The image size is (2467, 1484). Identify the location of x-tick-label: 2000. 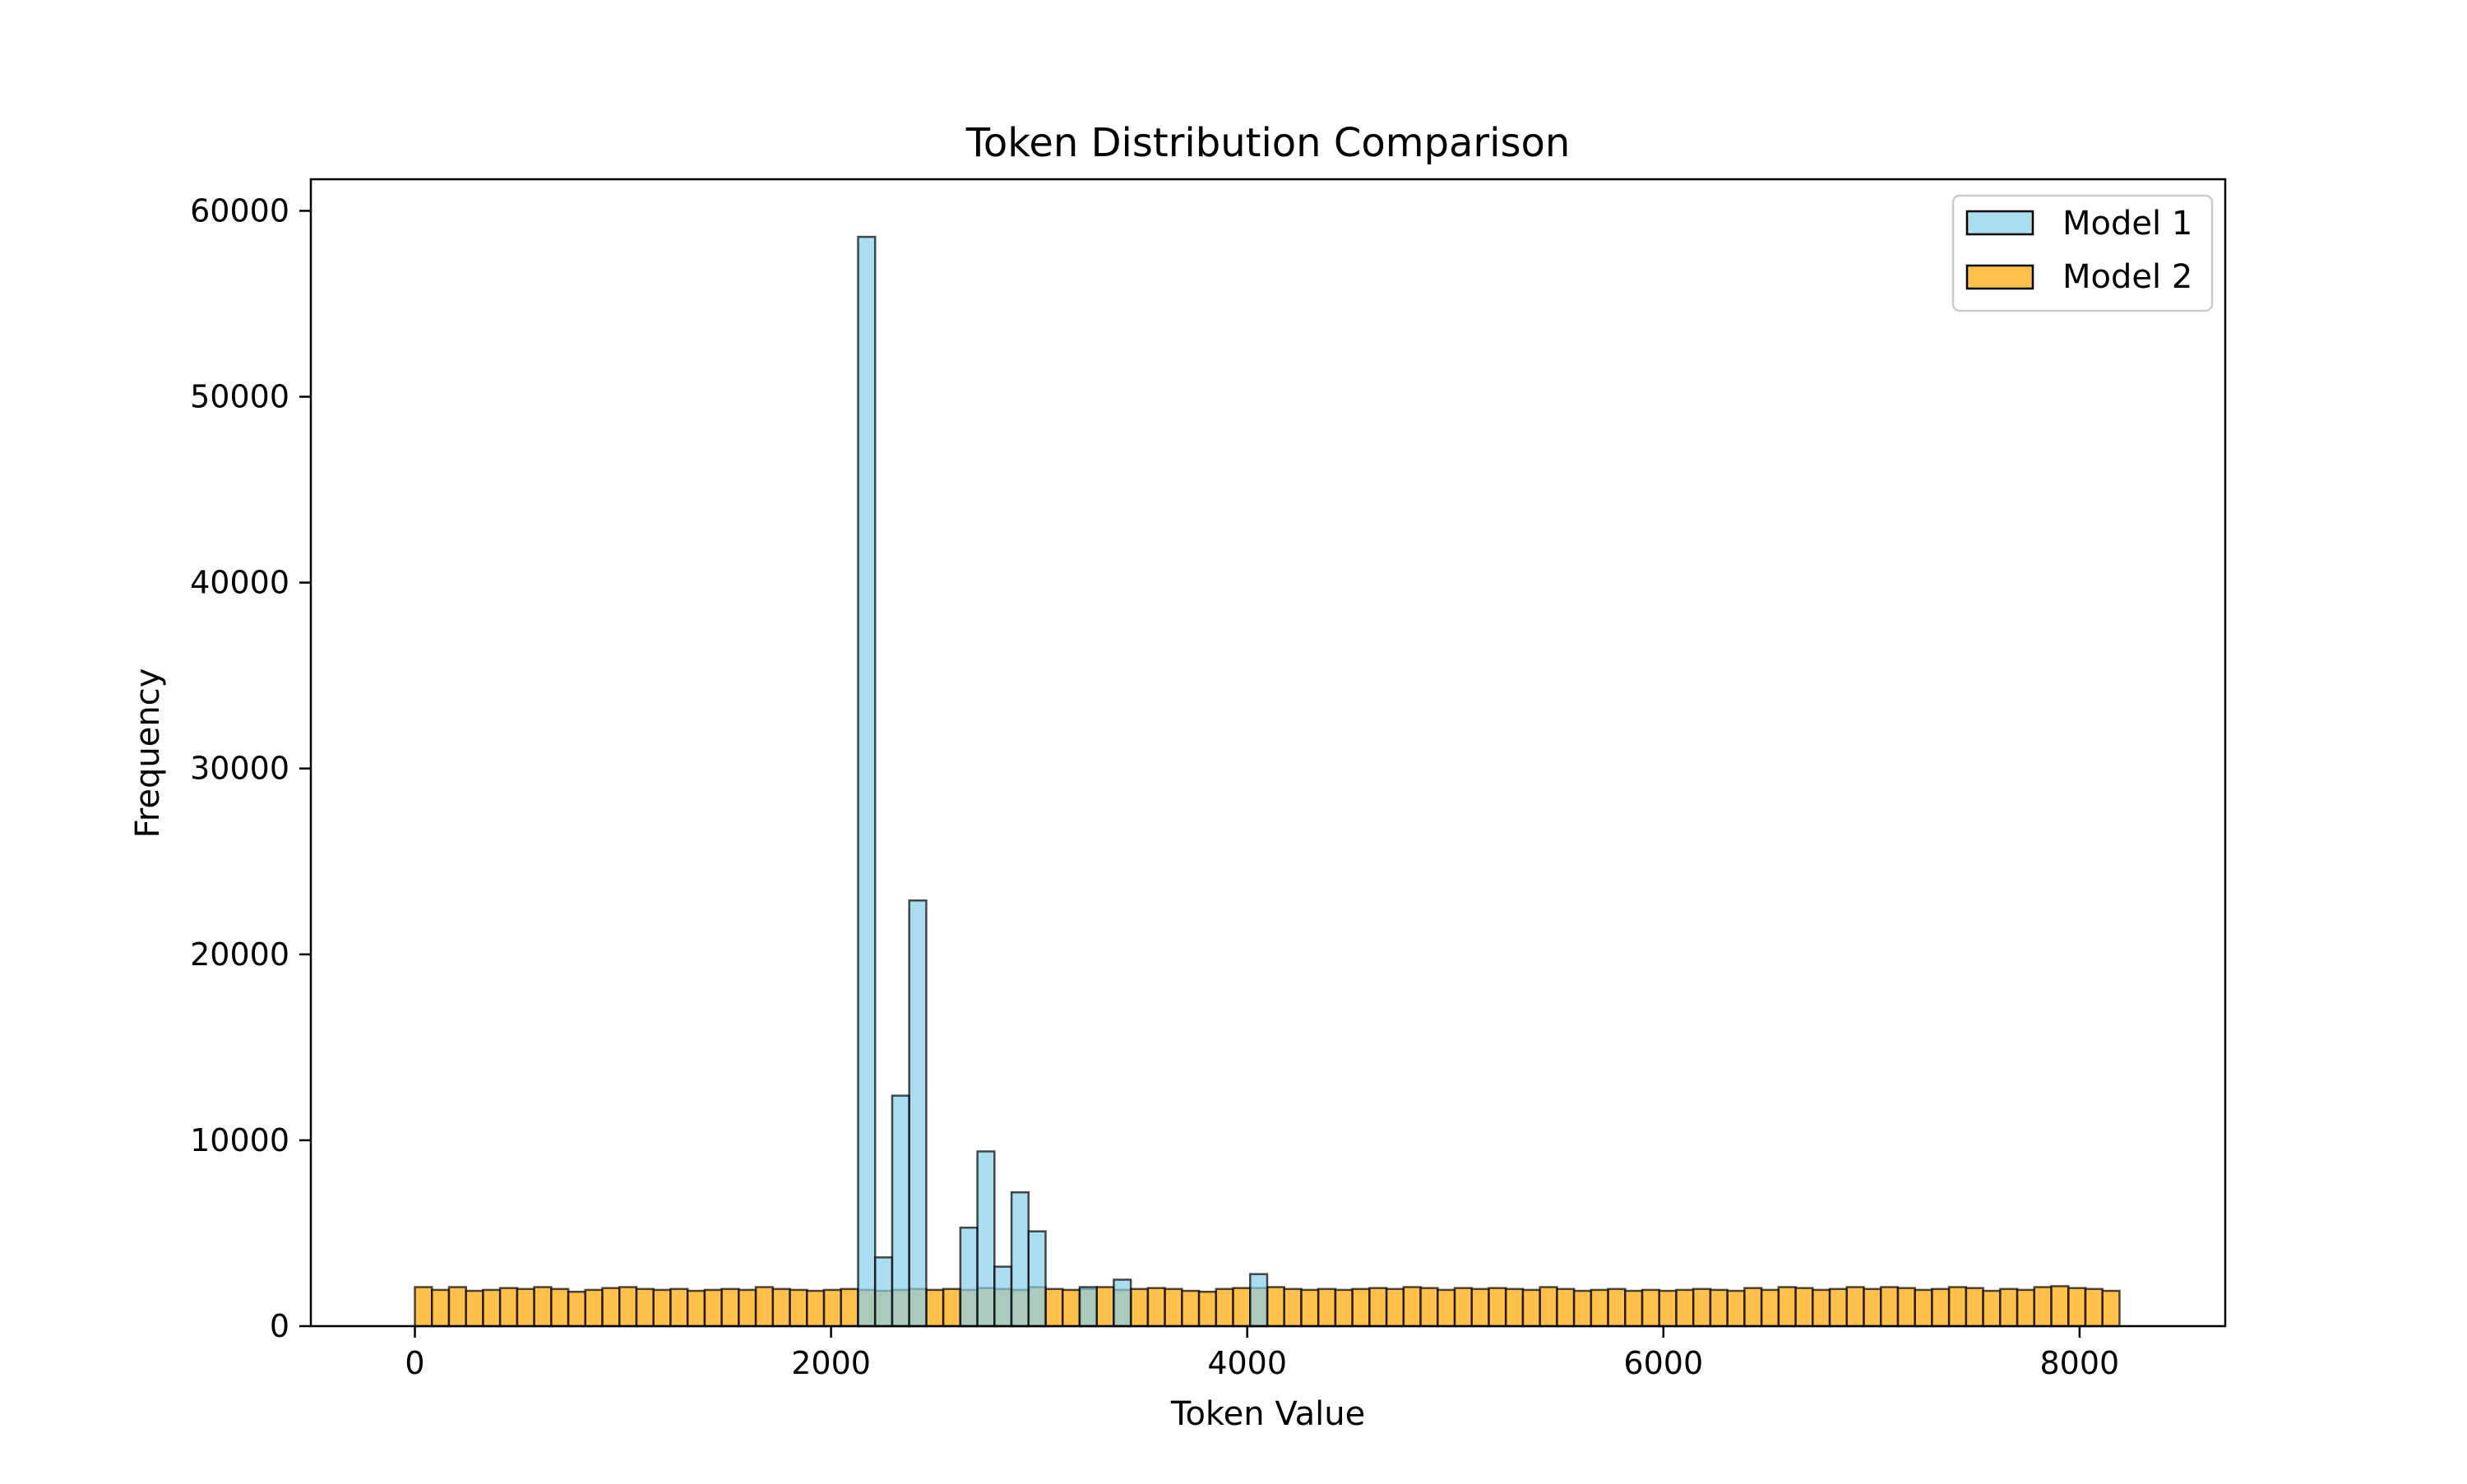
(831, 1363).